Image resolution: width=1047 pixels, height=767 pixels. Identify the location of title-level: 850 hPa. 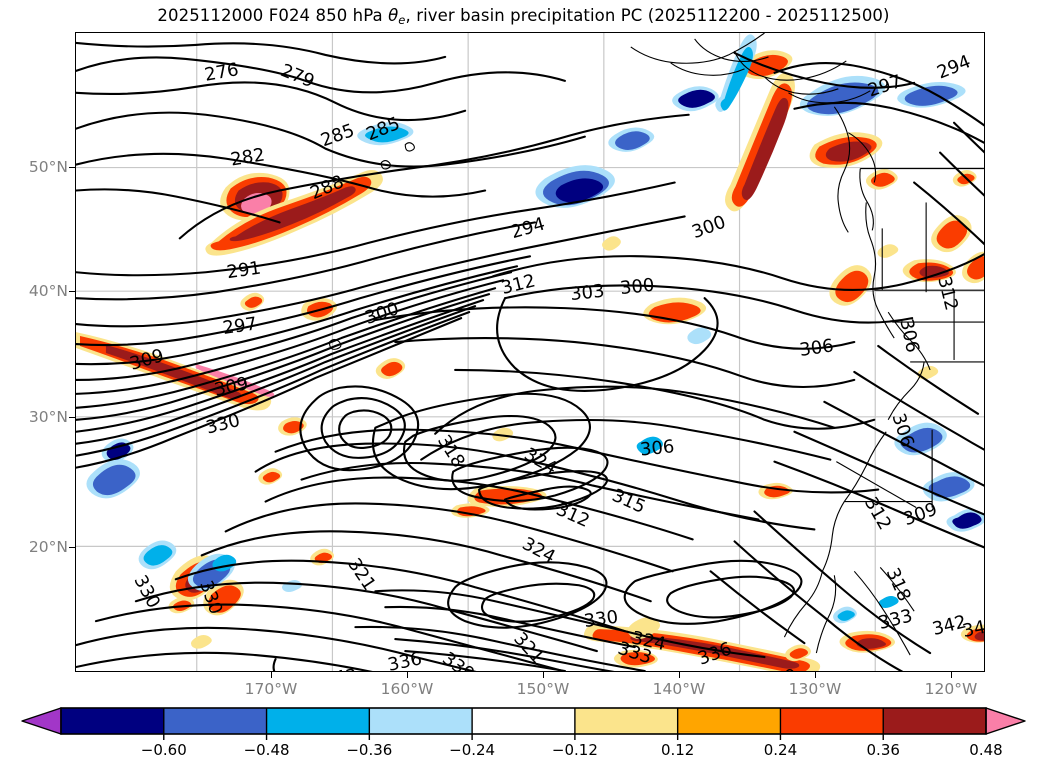
(349, 15).